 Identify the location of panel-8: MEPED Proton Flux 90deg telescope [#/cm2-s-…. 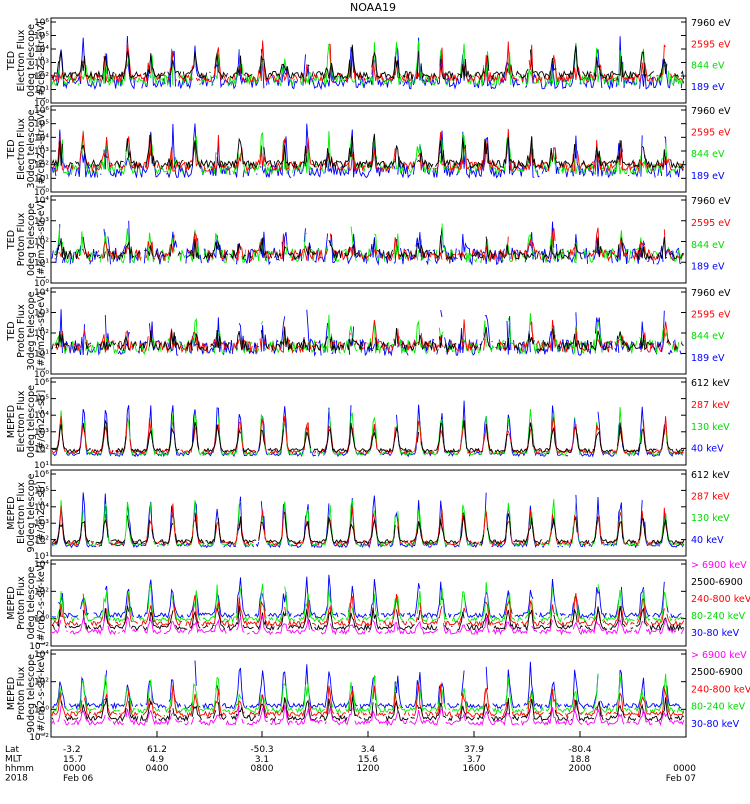
(378, 696).